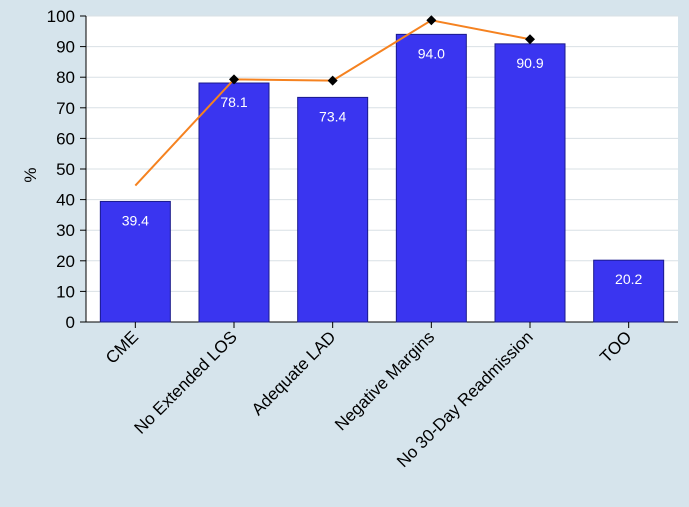 The image size is (689, 507). What do you see at coordinates (70, 322) in the screenshot?
I see `y-tick-label: 0` at bounding box center [70, 322].